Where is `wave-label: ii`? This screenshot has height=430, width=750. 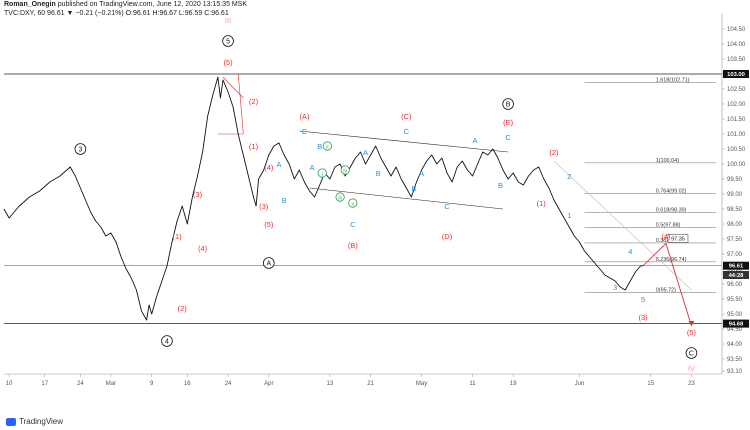 wave-label: ii is located at coordinates (327, 148).